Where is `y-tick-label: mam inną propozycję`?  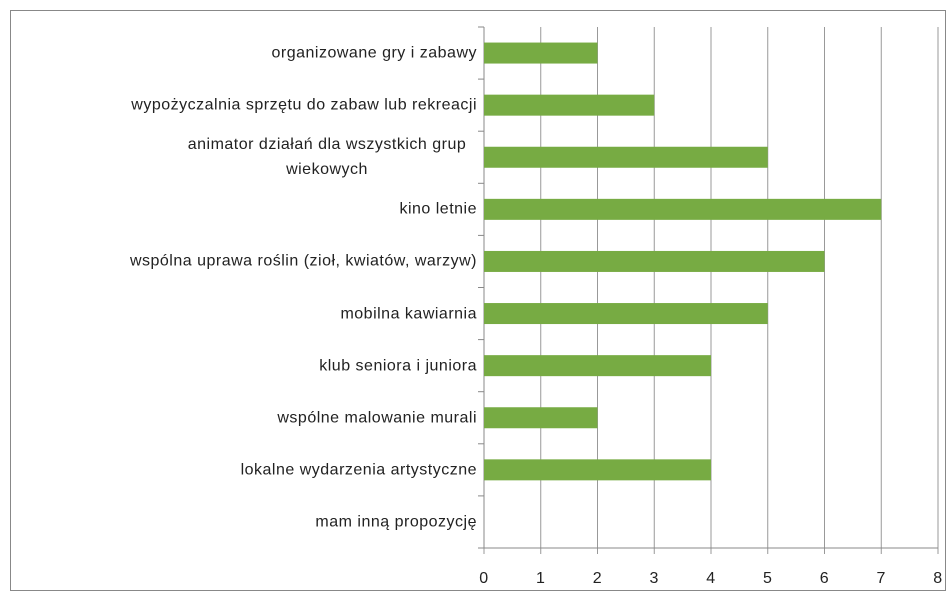
y-tick-label: mam inną propozycję is located at coordinates (396, 522).